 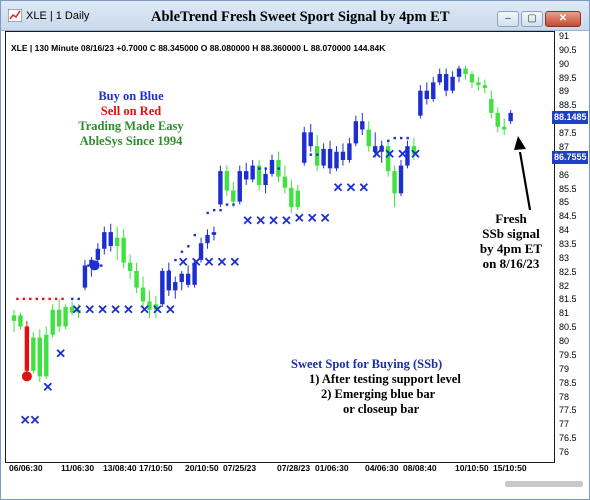 I want to click on legend-buy: Buy on Blue, so click(x=131, y=96).